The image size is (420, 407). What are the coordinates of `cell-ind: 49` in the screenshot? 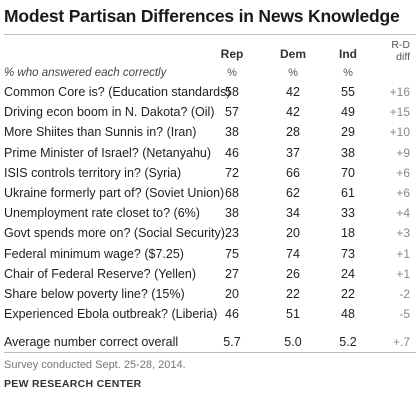 It's located at (348, 112).